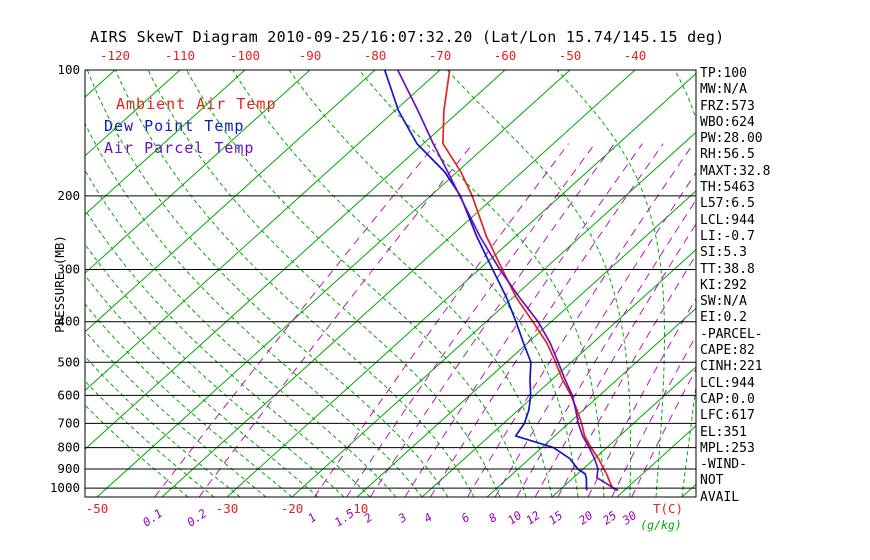 Image resolution: width=870 pixels, height=560 pixels. What do you see at coordinates (179, 148) in the screenshot?
I see `legend-air-parcel-temp: Air Parcel Temp` at bounding box center [179, 148].